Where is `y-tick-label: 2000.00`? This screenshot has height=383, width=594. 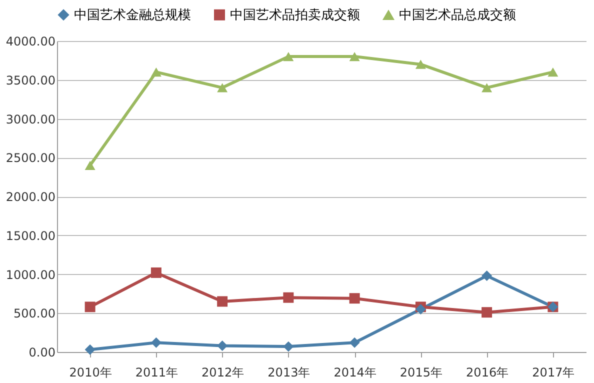 y-tick-label: 2000.00 is located at coordinates (31, 197).